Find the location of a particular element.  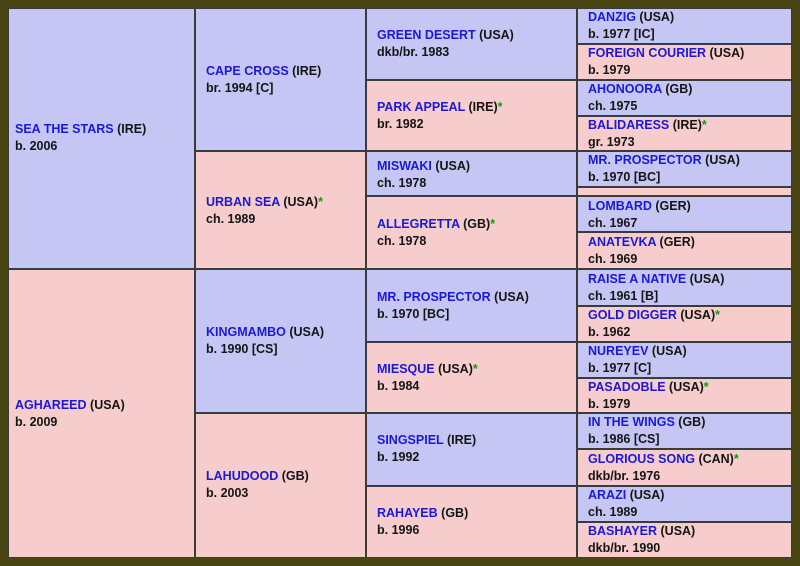

pedigree-cell-sire: SINGSPIEL (IRE) b. 1992 is located at coordinates (471, 449).